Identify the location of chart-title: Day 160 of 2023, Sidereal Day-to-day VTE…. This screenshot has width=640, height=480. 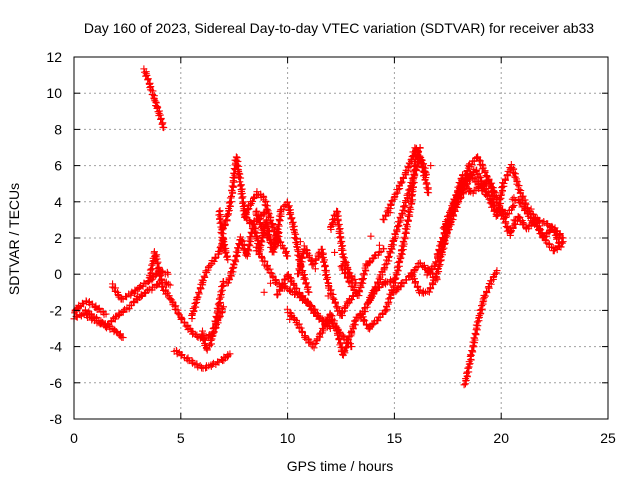
(339, 28).